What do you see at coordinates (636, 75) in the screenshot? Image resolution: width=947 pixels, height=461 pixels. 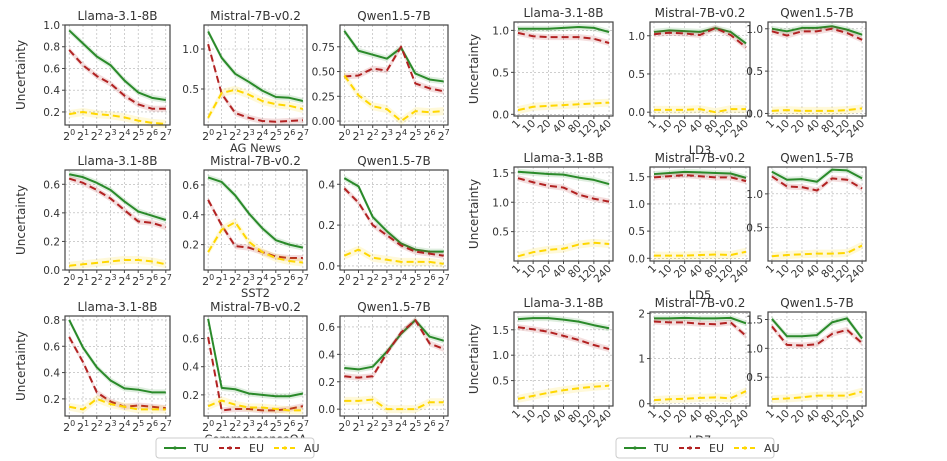 I see `y-tick-label: 0.5` at bounding box center [636, 75].